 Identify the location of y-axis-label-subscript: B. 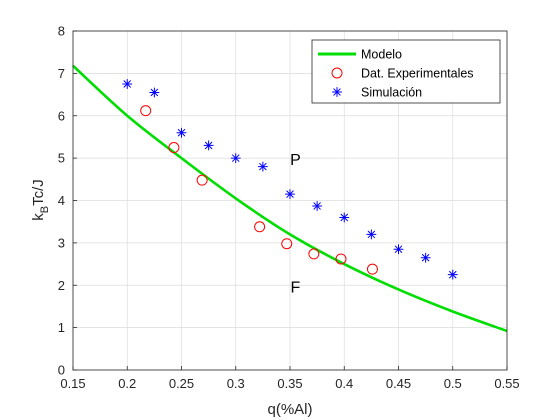
(45, 209).